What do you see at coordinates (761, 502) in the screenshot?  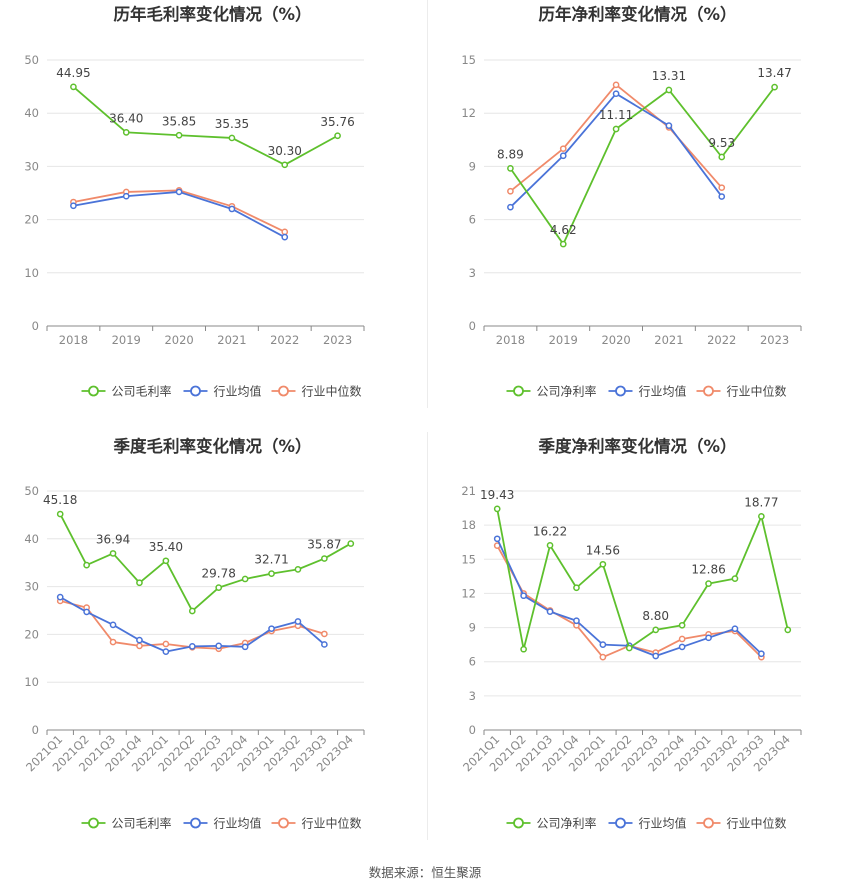 I see `data-label: 18.77` at bounding box center [761, 502].